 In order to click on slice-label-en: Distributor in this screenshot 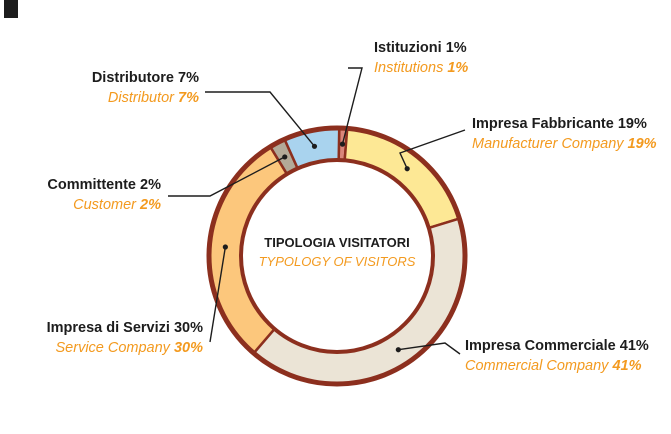, I will do `click(141, 98)`.